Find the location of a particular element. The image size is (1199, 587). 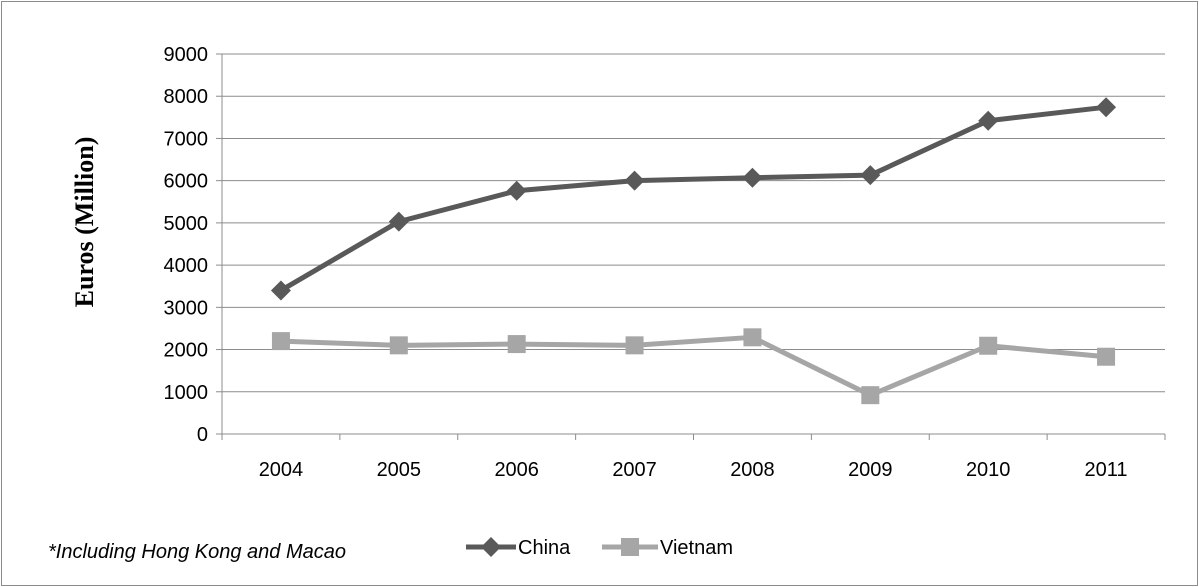

x-tick-label: 2006 is located at coordinates (516, 470).